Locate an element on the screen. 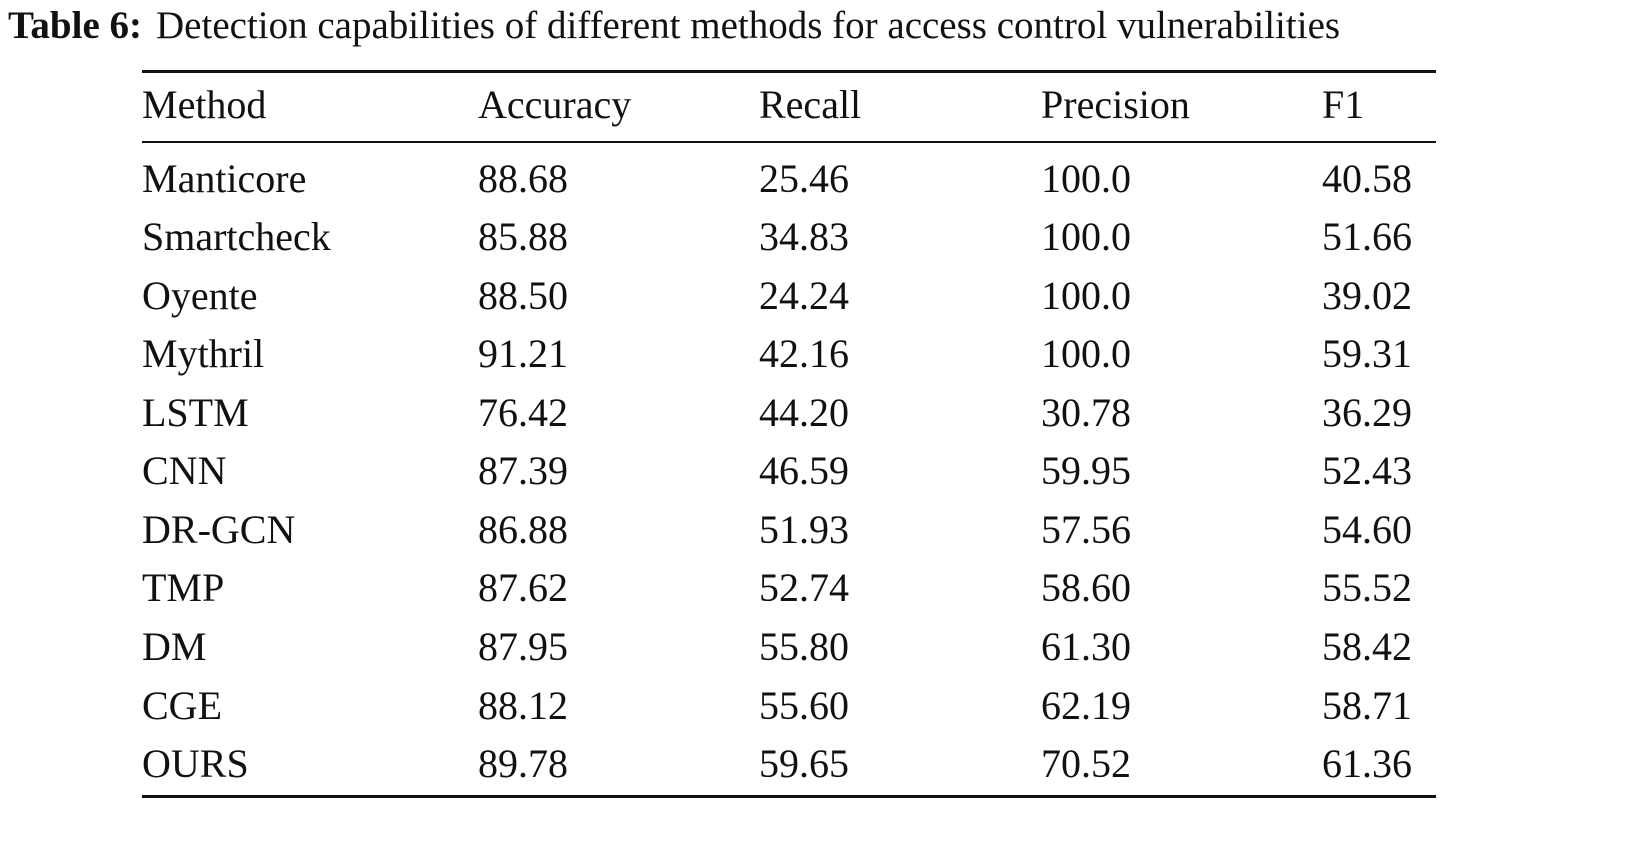 The width and height of the screenshot is (1646, 842). f1-cell: 52.43 is located at coordinates (1367, 470).